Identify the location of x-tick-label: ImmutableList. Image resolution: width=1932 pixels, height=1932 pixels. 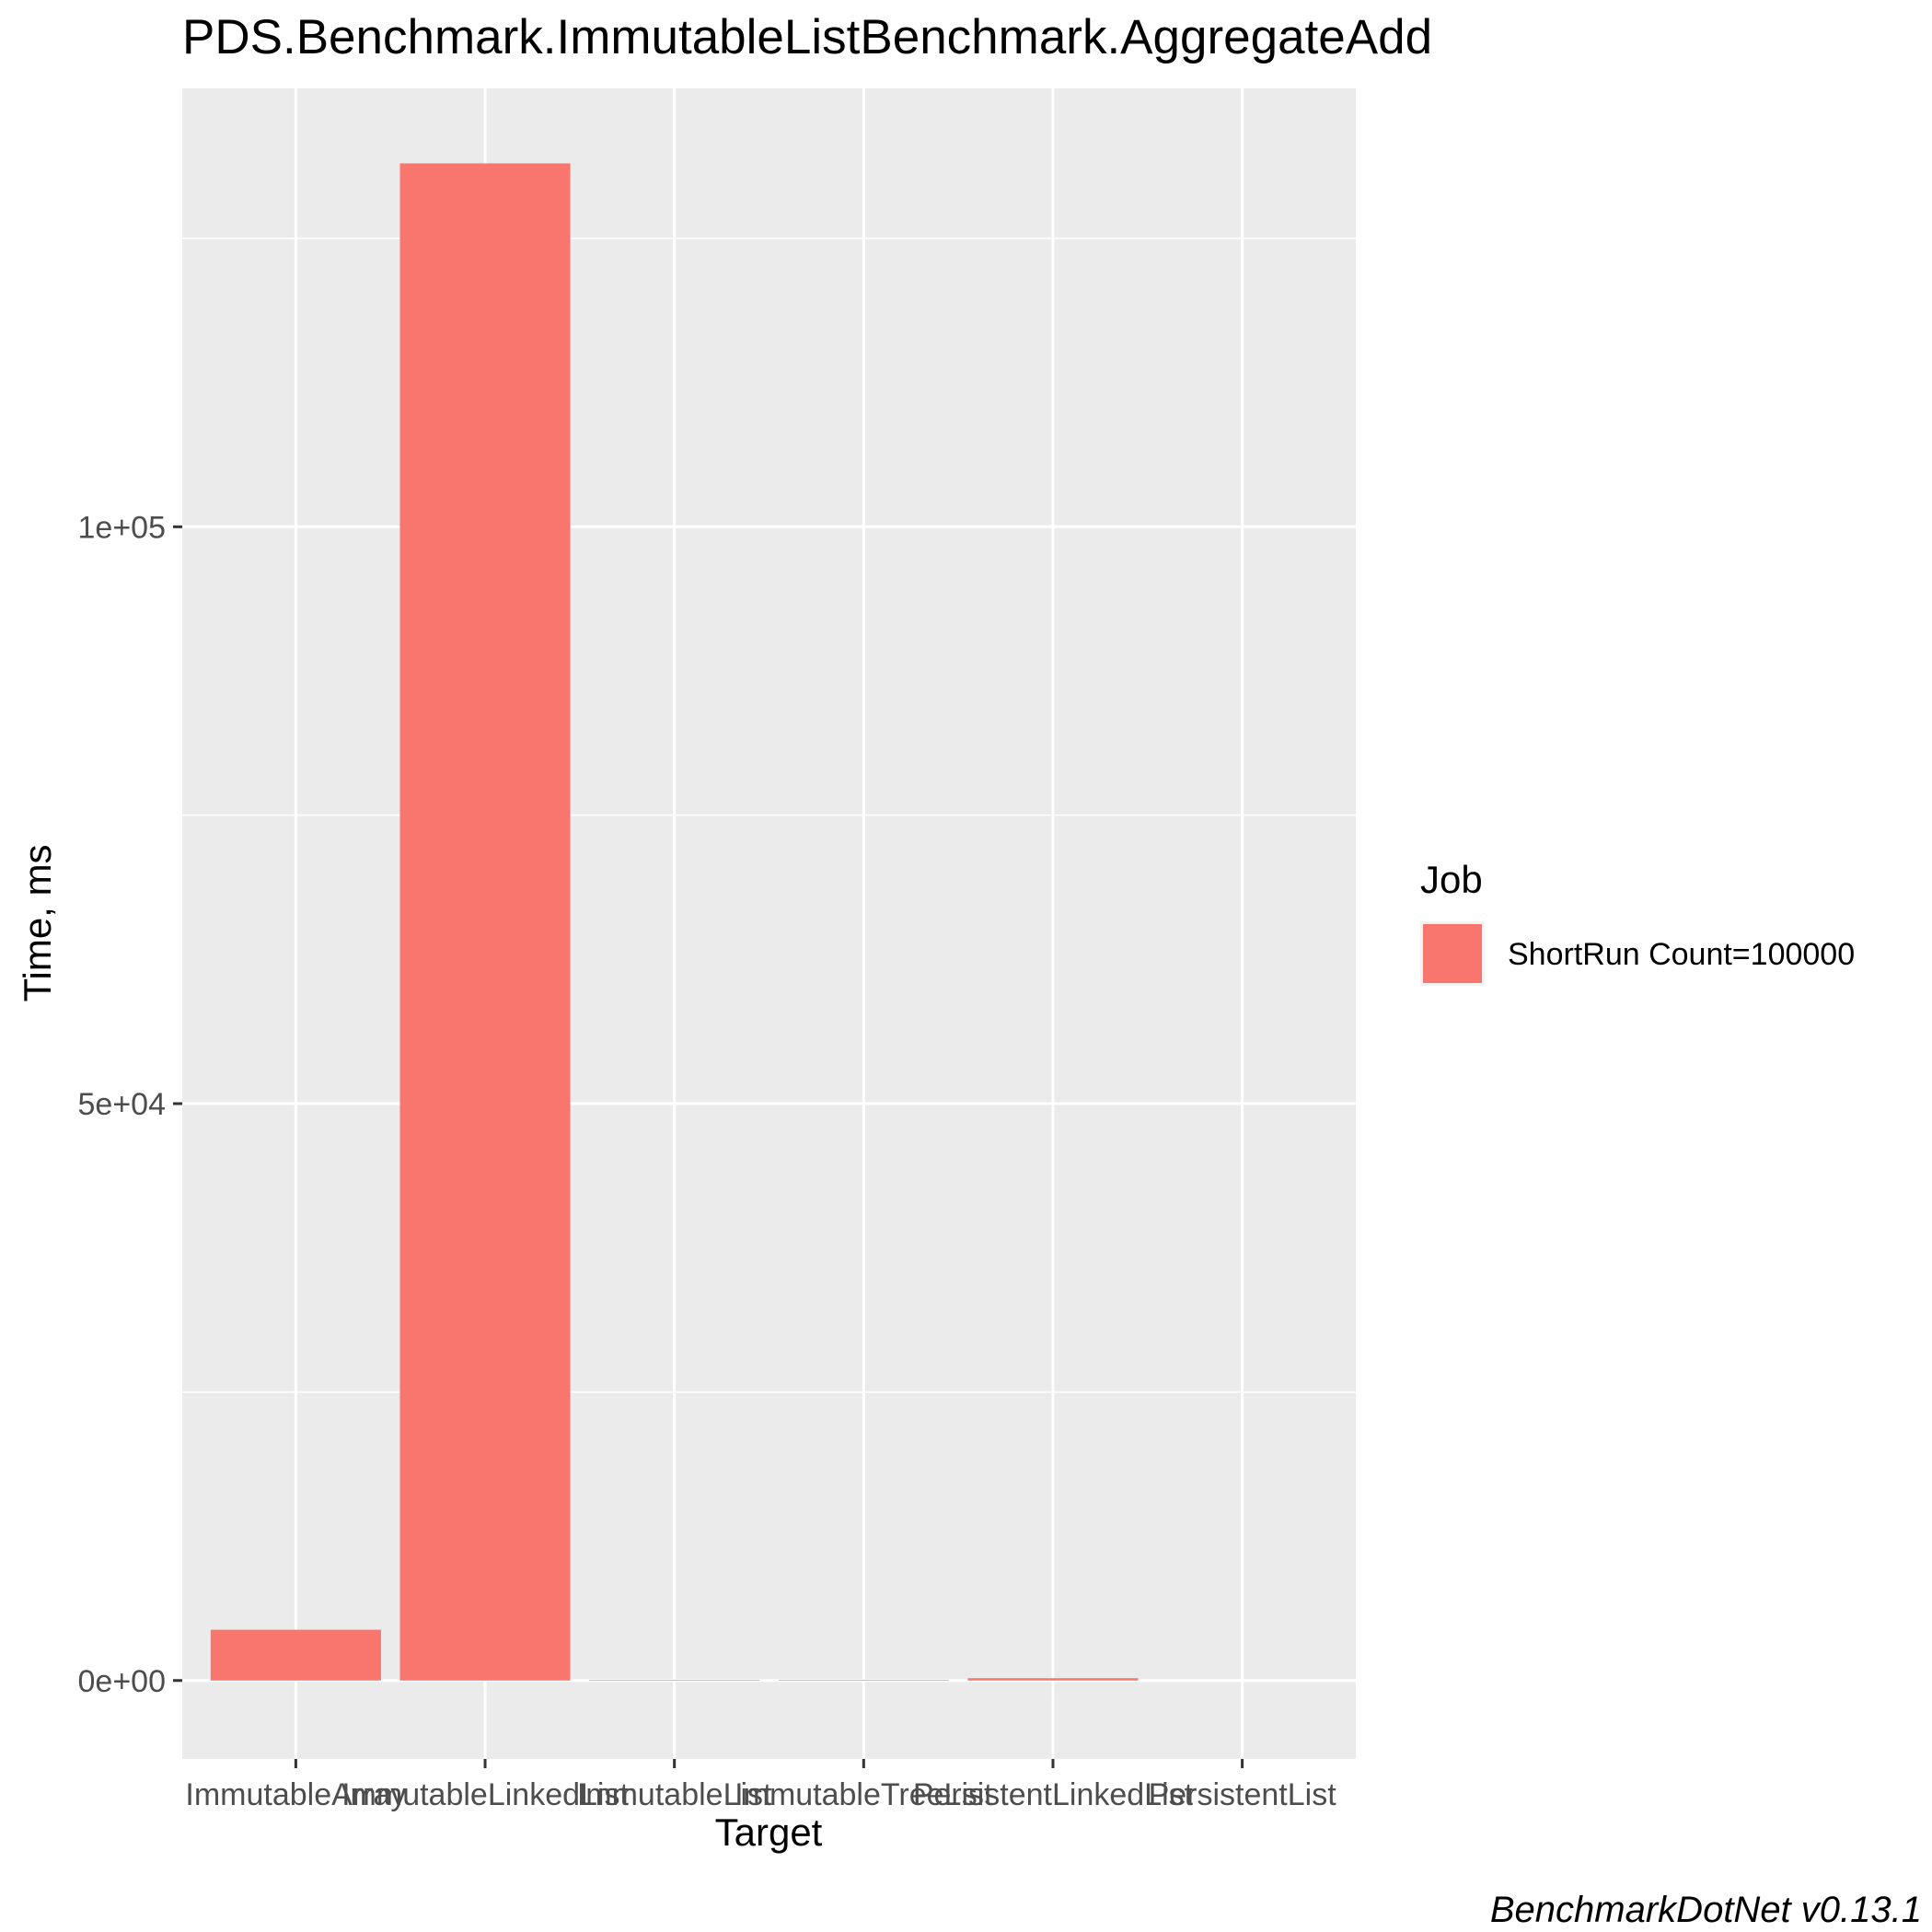
(674, 1795).